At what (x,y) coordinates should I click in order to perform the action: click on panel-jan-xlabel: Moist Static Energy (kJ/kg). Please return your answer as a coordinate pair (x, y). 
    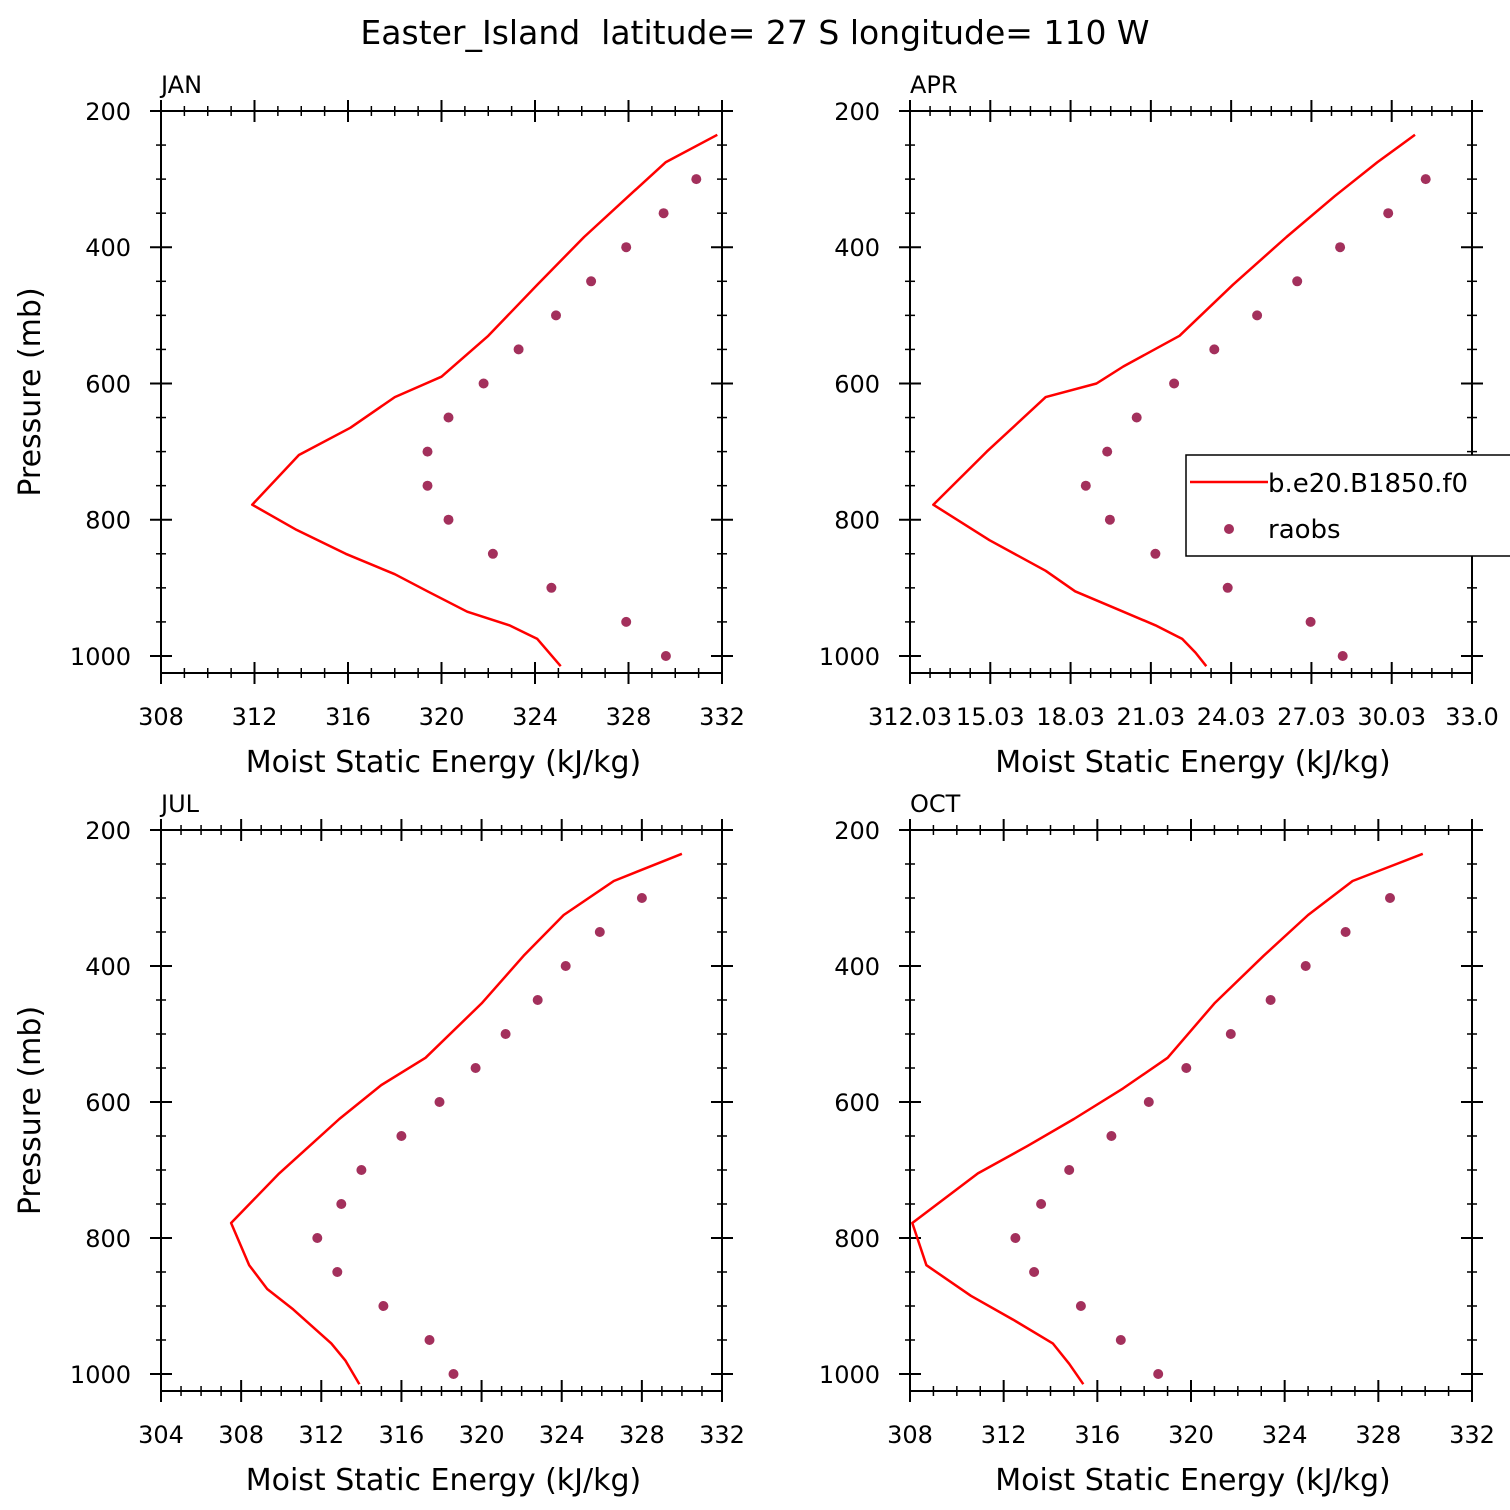
    Looking at the image, I should click on (444, 762).